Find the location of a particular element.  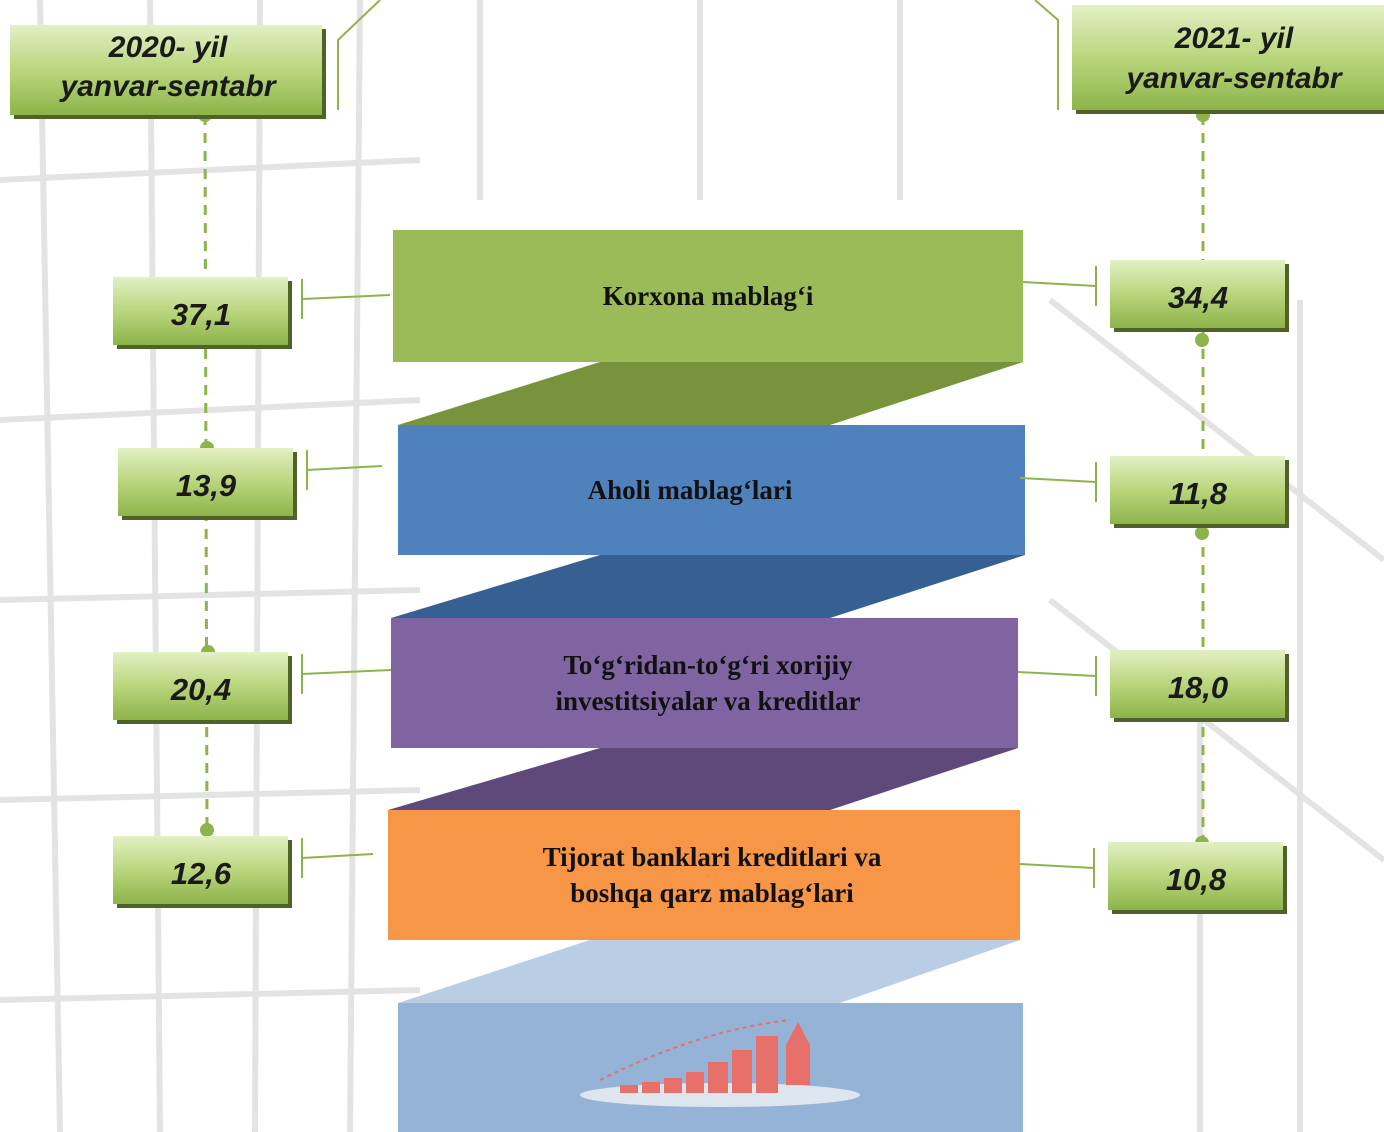

category-label: To‘g‘ridan-to‘g‘ri xorijiy is located at coordinates (708, 665).